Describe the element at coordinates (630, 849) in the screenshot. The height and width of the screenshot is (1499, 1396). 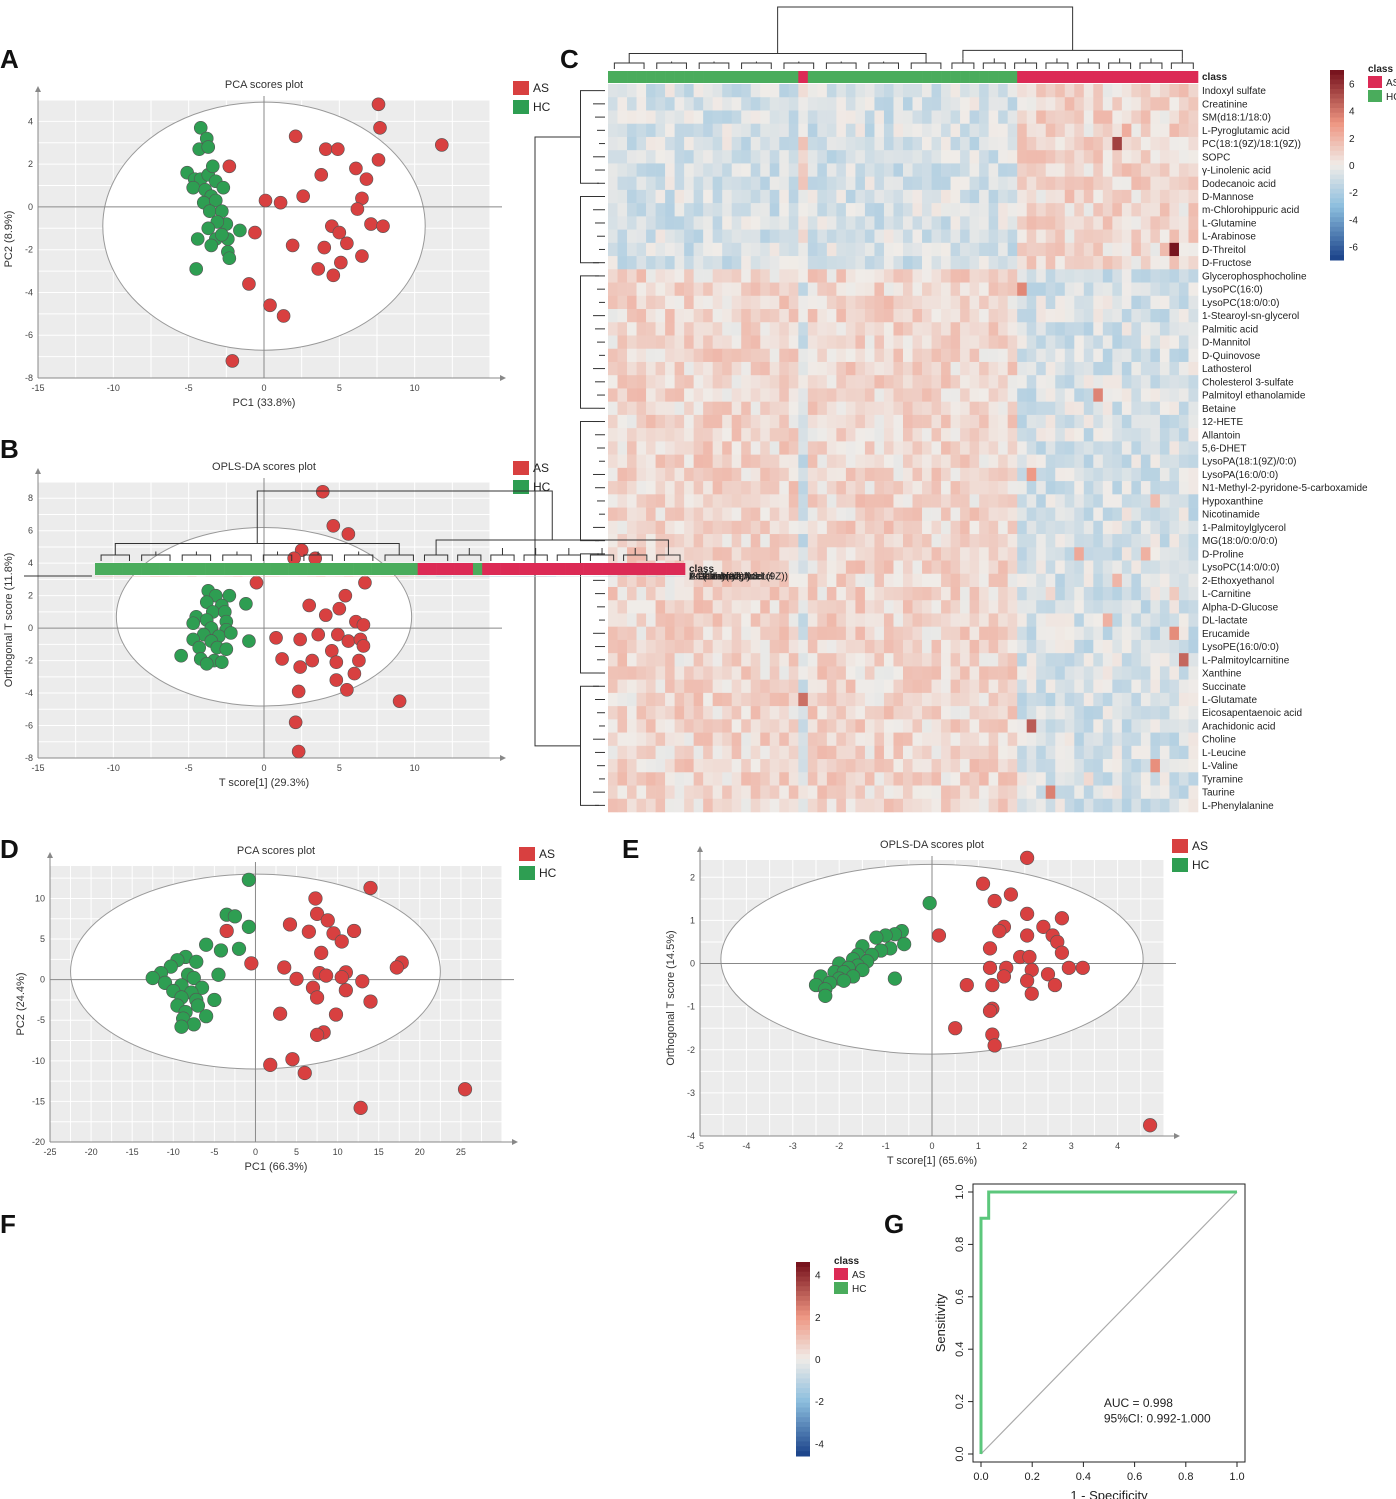
I see `panel-letter-e: E` at that location.